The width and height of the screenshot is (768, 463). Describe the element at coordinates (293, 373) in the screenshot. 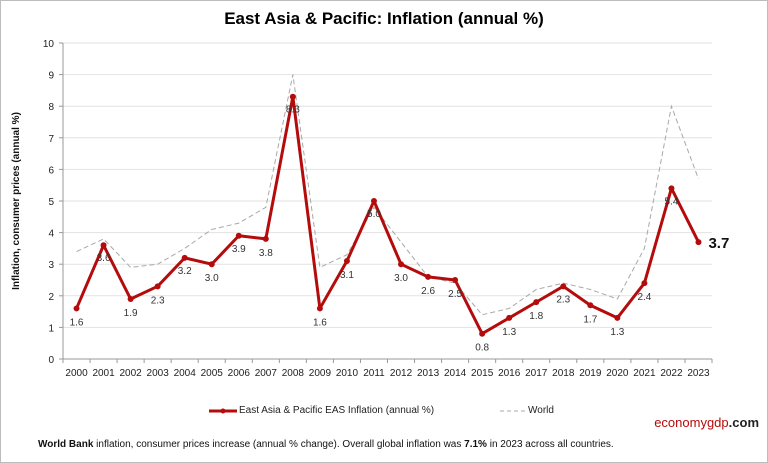

I see `x-tick-label: 2008` at that location.